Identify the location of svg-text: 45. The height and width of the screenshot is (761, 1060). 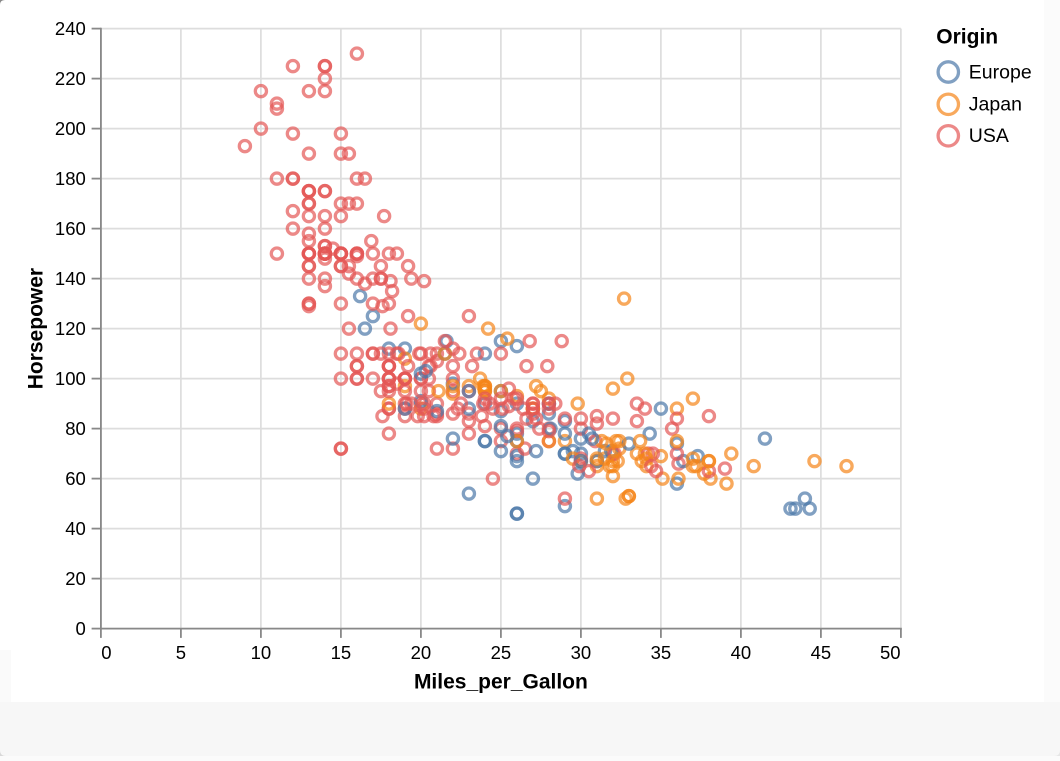
(821, 652).